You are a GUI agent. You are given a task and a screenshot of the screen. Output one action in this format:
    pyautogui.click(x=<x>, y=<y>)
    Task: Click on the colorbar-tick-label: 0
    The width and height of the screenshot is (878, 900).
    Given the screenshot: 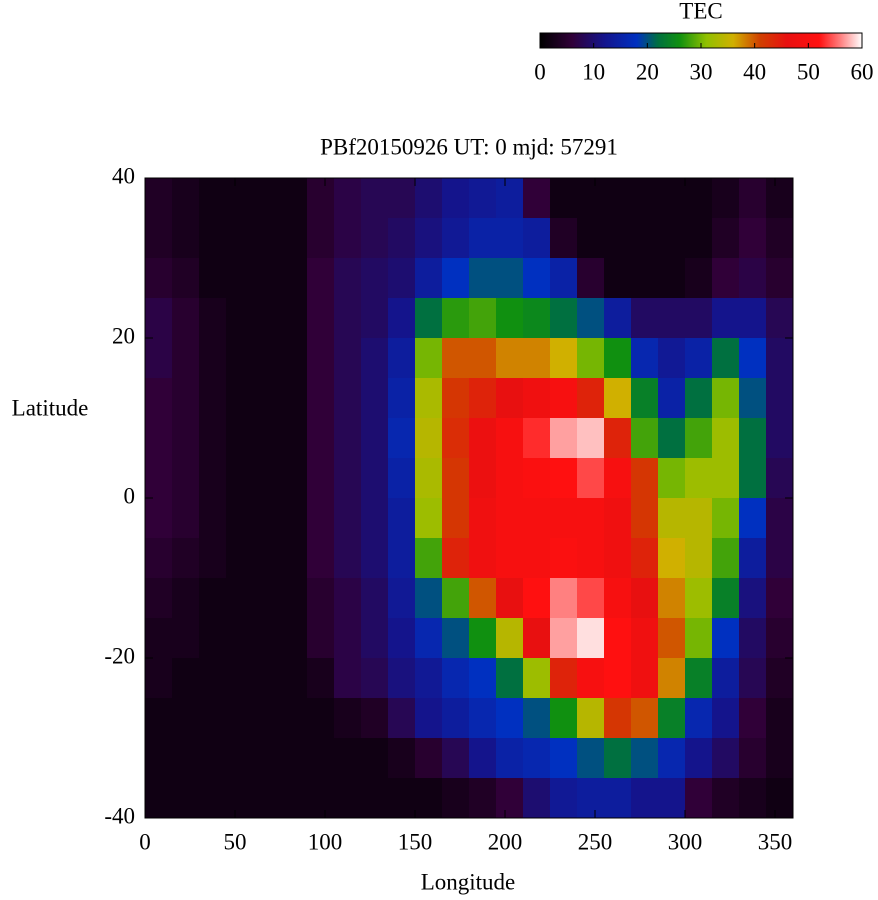 What is the action you would take?
    pyautogui.click(x=540, y=71)
    